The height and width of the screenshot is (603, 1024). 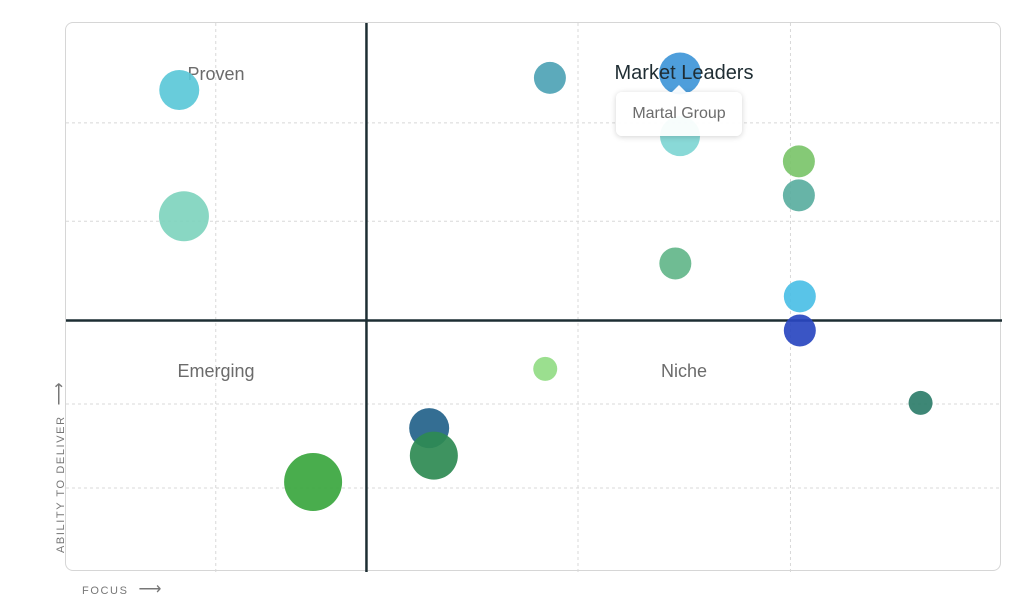 What do you see at coordinates (679, 113) in the screenshot?
I see `tooltip-label: Martal Group` at bounding box center [679, 113].